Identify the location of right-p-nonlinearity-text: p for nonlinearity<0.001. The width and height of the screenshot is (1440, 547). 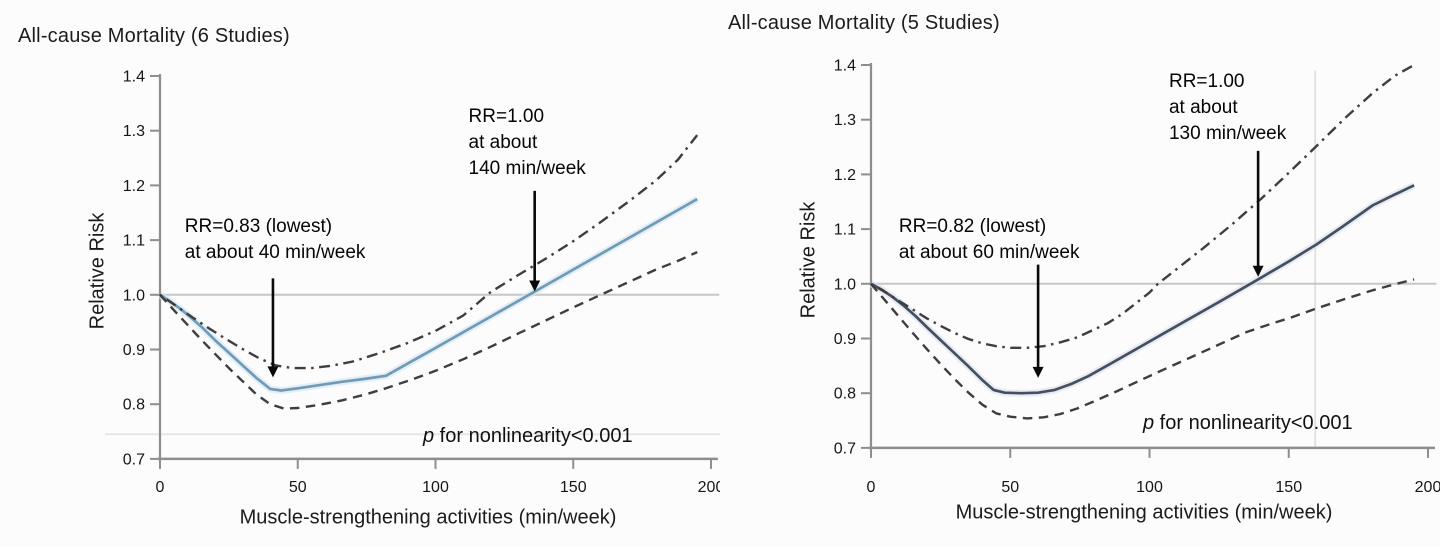
(1248, 423).